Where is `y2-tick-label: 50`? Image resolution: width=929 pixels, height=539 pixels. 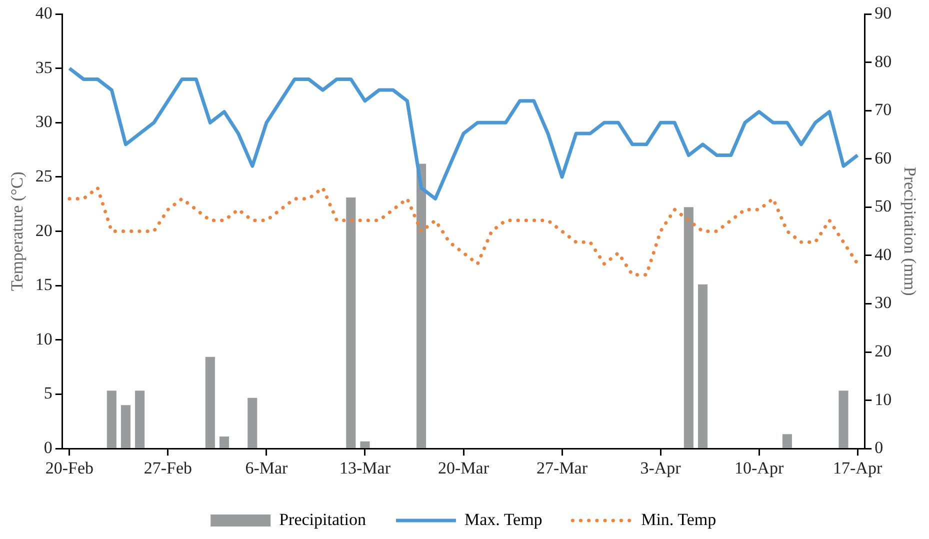
y2-tick-label: 50 is located at coordinates (883, 206).